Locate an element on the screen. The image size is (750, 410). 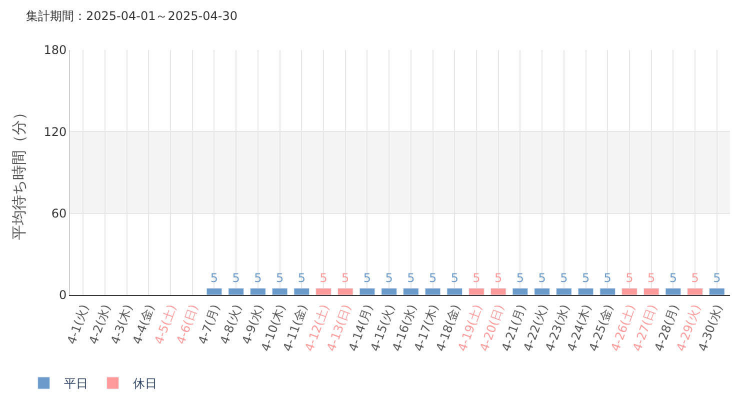
y-tick-label: 0 is located at coordinates (62, 295).